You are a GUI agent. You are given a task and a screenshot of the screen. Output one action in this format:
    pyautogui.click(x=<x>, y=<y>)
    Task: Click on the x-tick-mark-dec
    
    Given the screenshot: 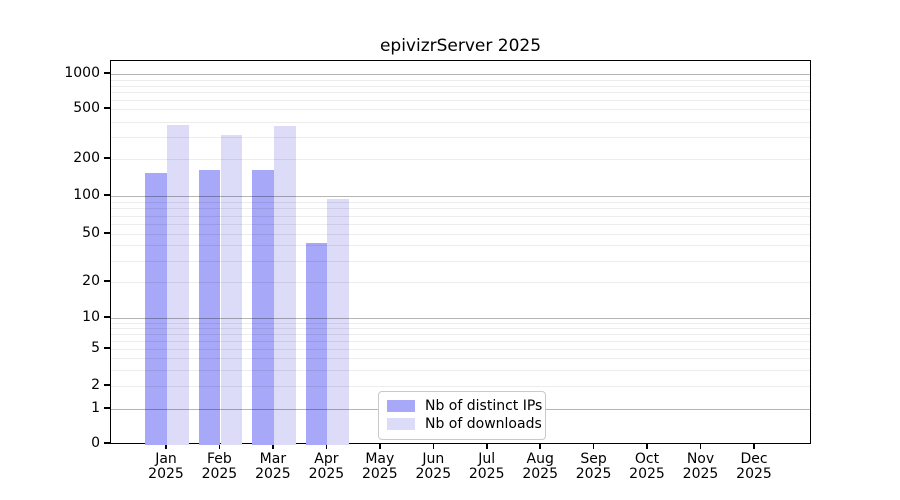 What is the action you would take?
    pyautogui.click(x=754, y=446)
    